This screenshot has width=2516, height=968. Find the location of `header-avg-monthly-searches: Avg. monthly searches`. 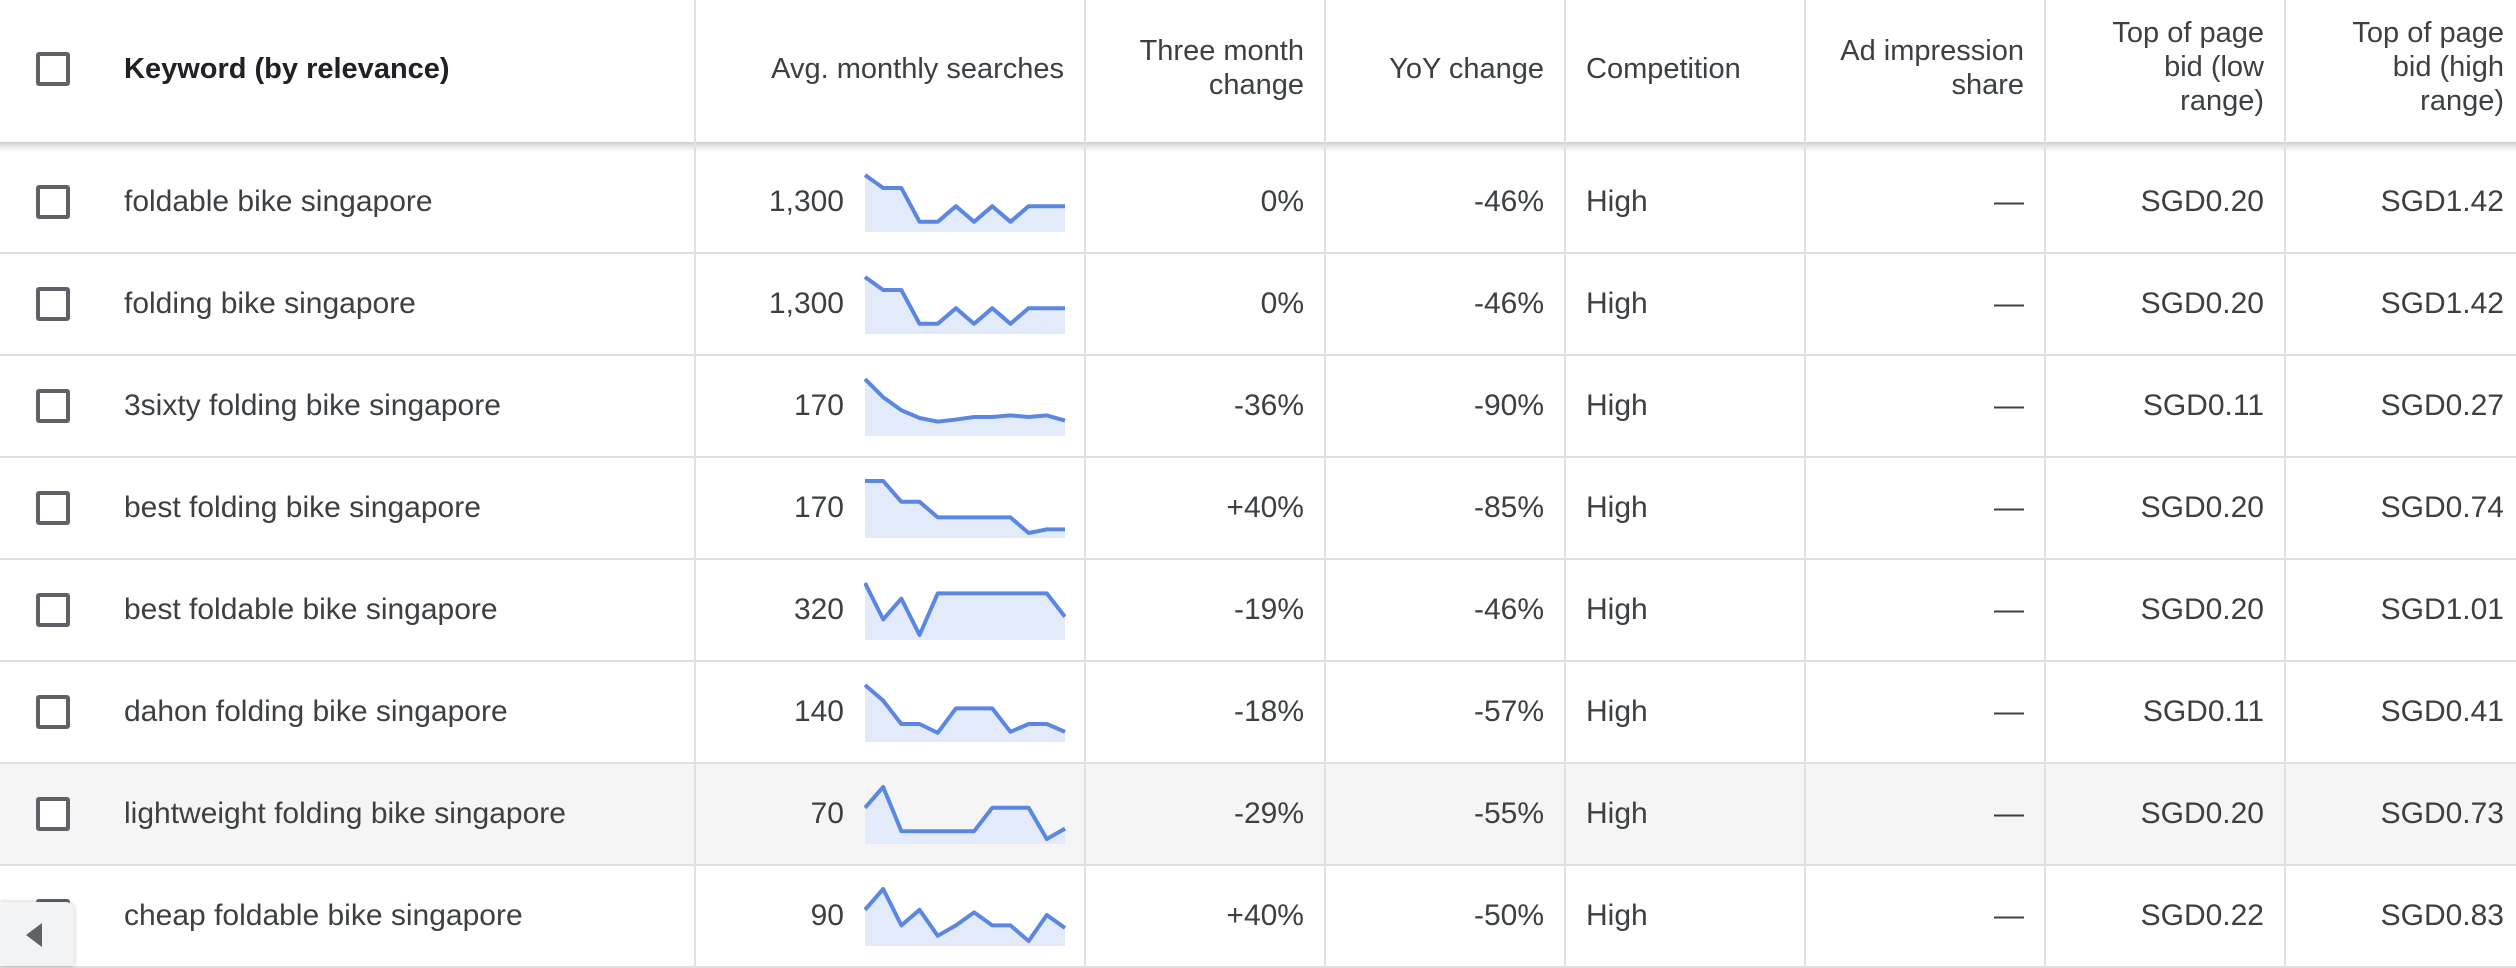

header-avg-monthly-searches: Avg. monthly searches is located at coordinates (917, 69).